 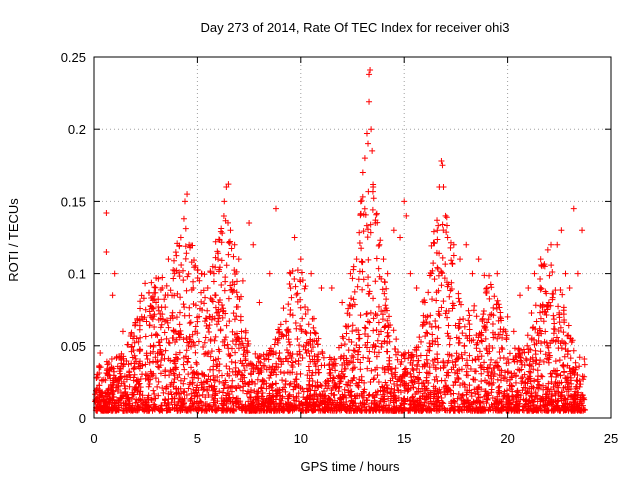 What do you see at coordinates (73, 57) in the screenshot?
I see `y-tick-label: 0.25` at bounding box center [73, 57].